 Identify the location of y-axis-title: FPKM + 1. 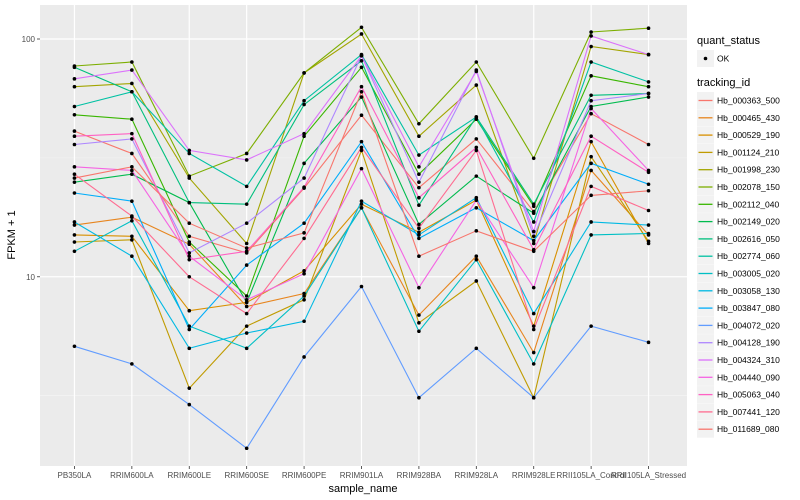
(12, 234).